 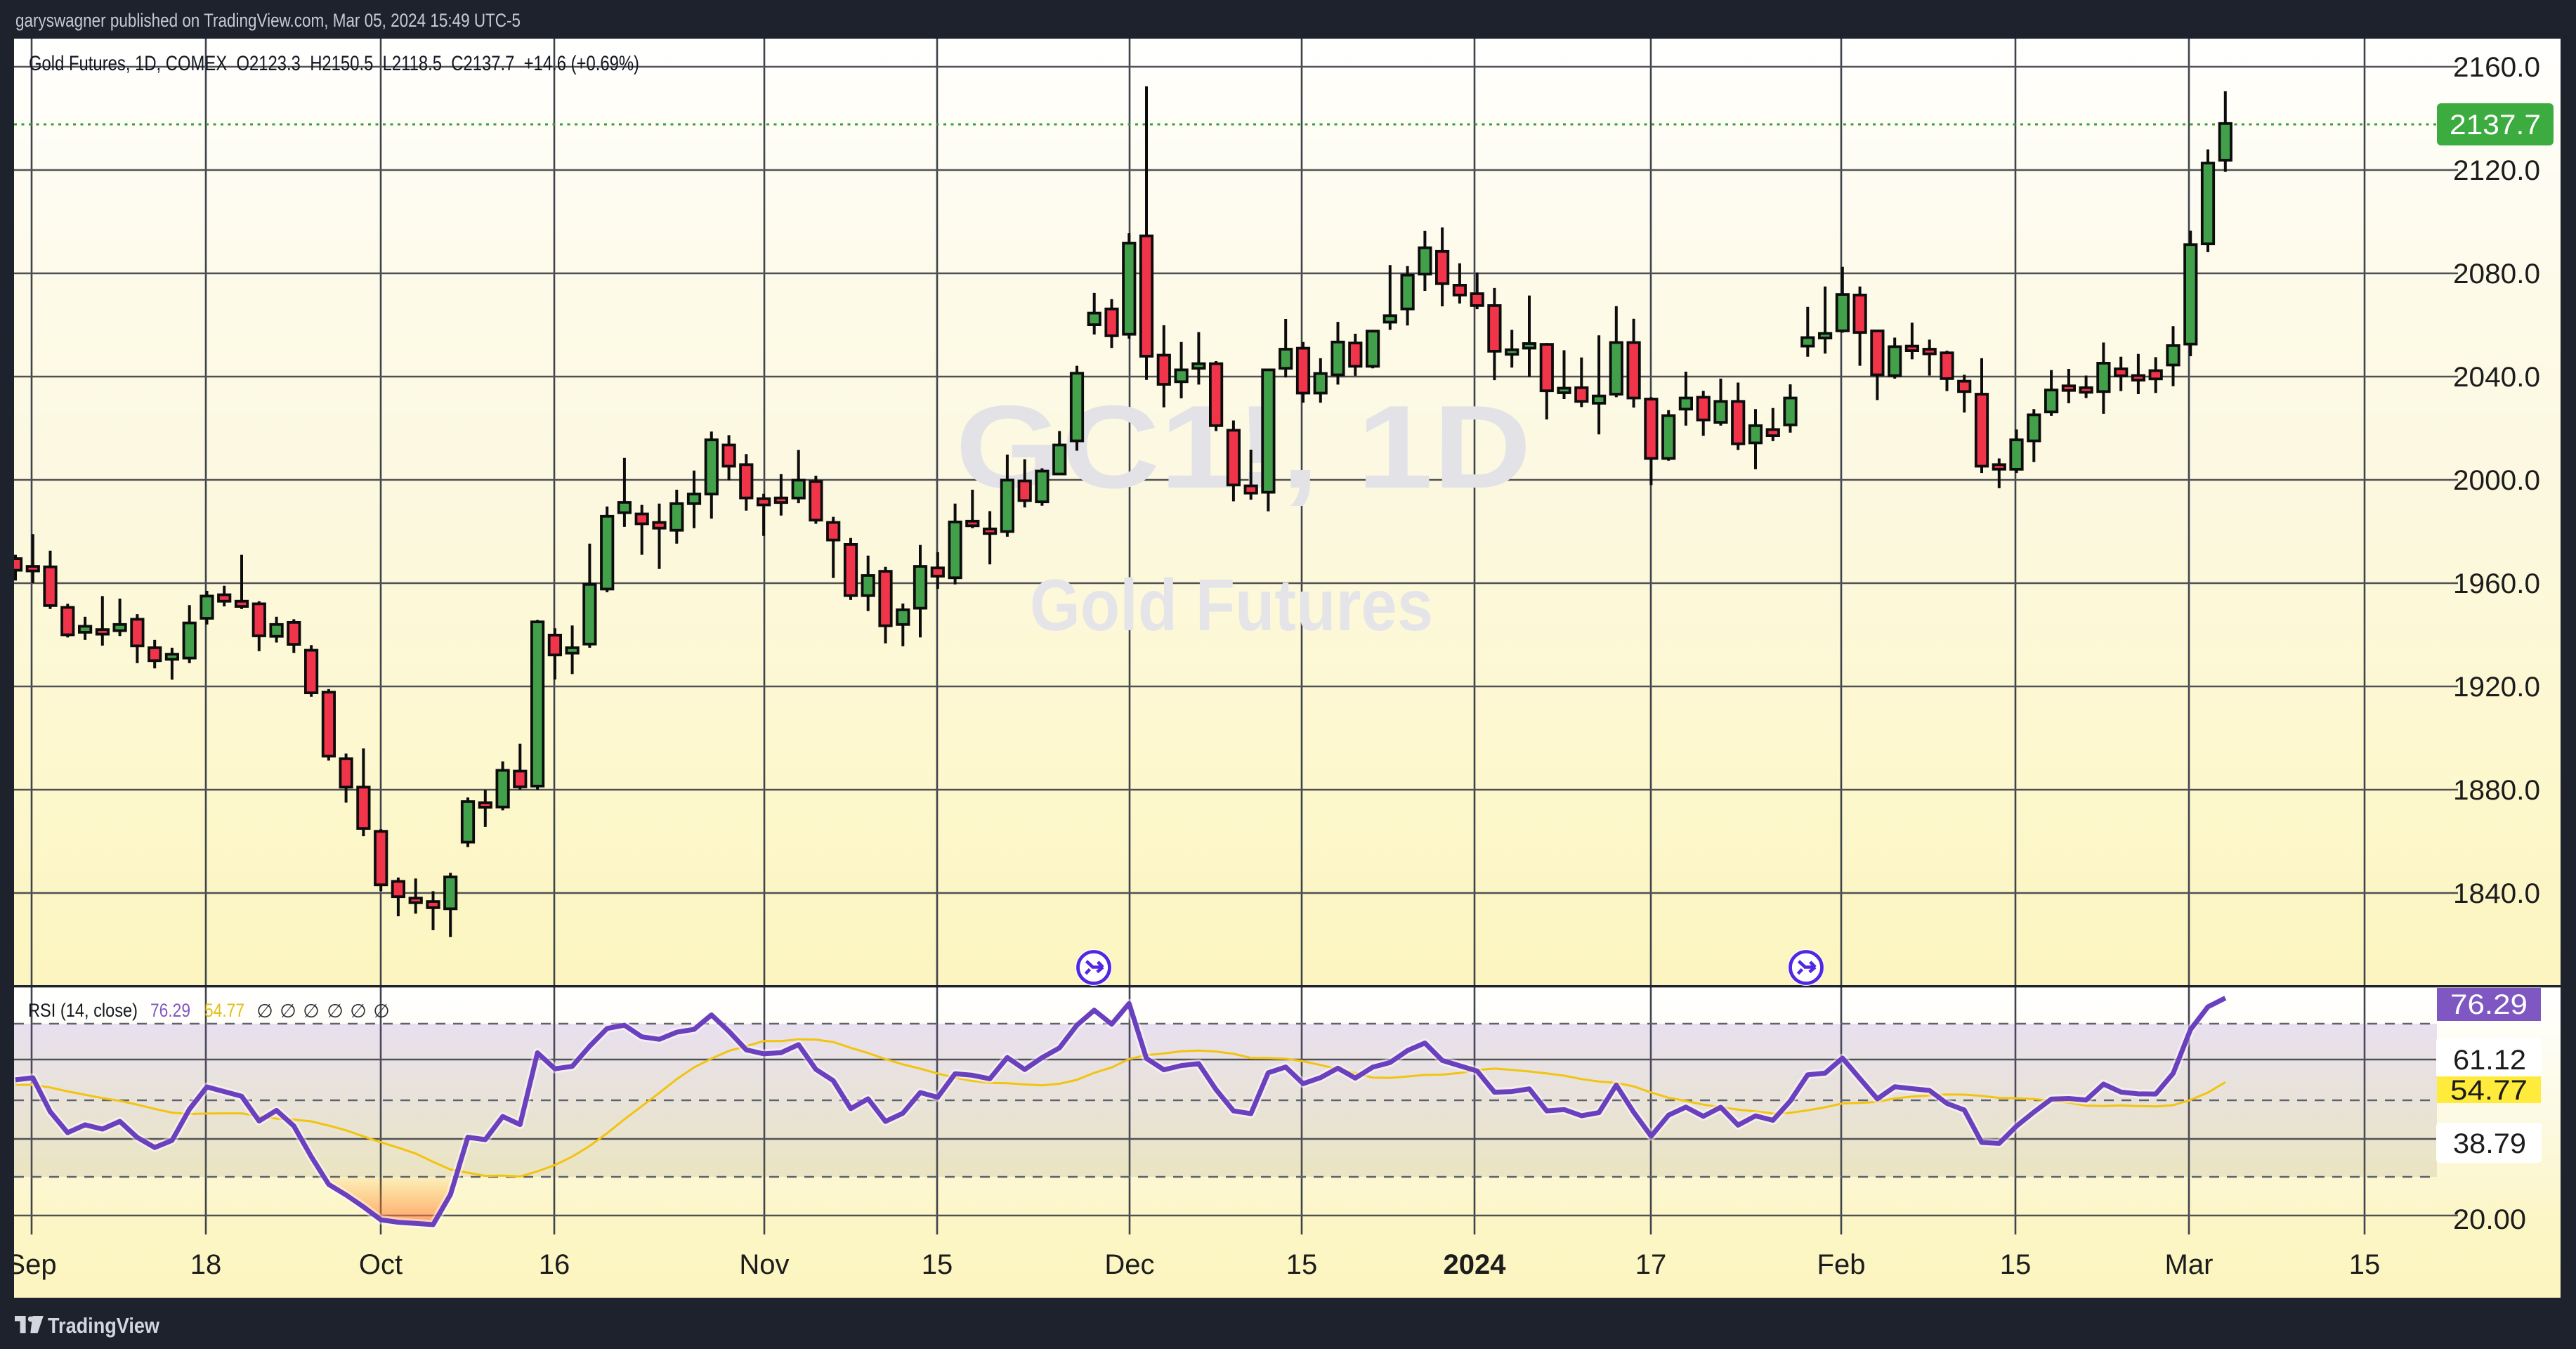 What do you see at coordinates (2496, 687) in the screenshot?
I see `svg-text: 1920.0` at bounding box center [2496, 687].